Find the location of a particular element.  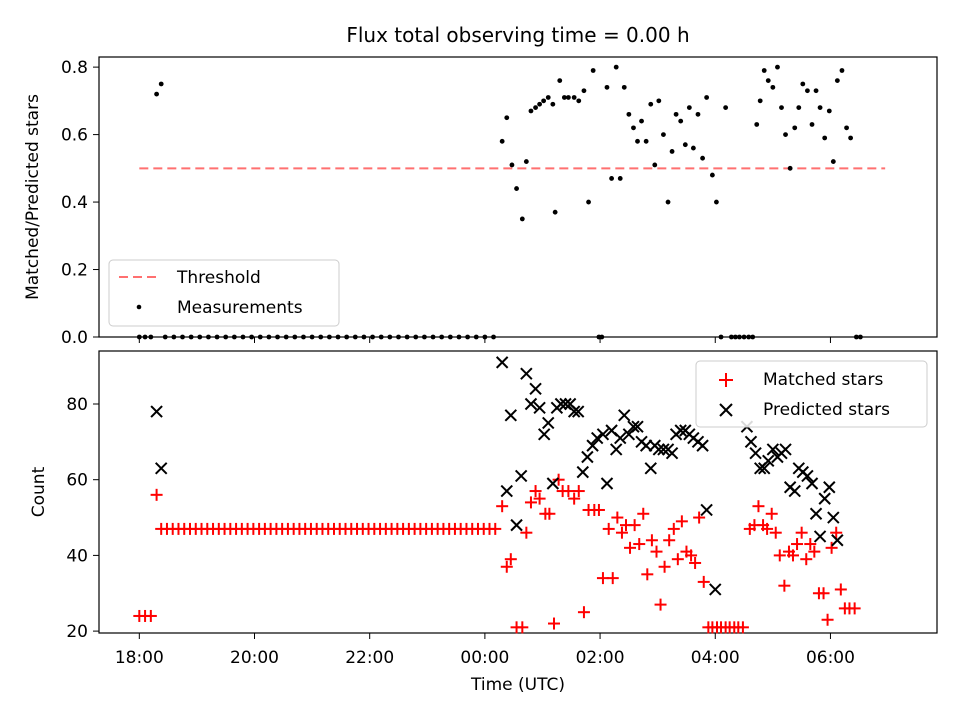

y-tick-label: 80 is located at coordinates (77, 405).